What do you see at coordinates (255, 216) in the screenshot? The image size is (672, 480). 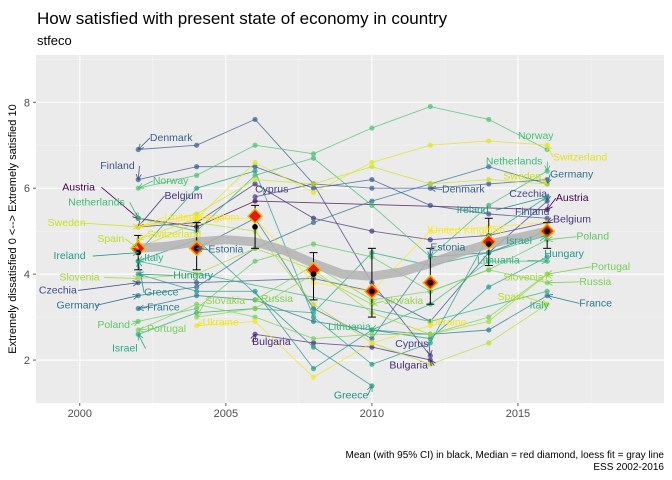 I see `median-diamond` at bounding box center [255, 216].